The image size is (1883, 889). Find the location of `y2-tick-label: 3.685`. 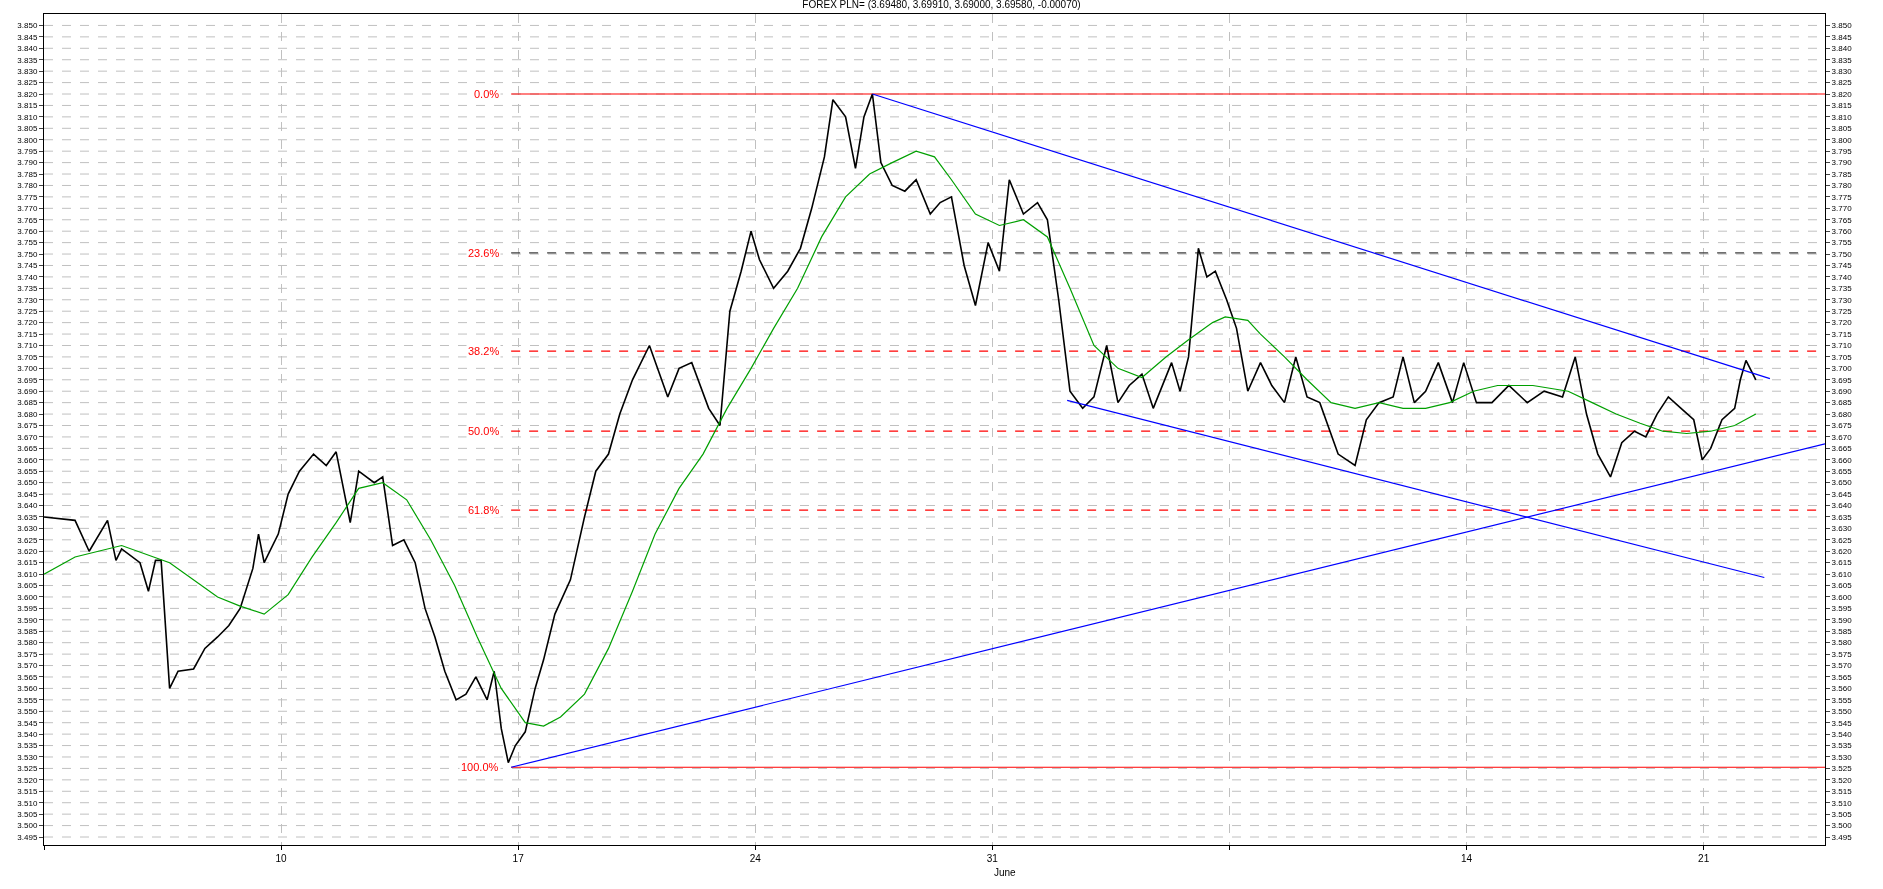

y2-tick-label: 3.685 is located at coordinates (1842, 403).